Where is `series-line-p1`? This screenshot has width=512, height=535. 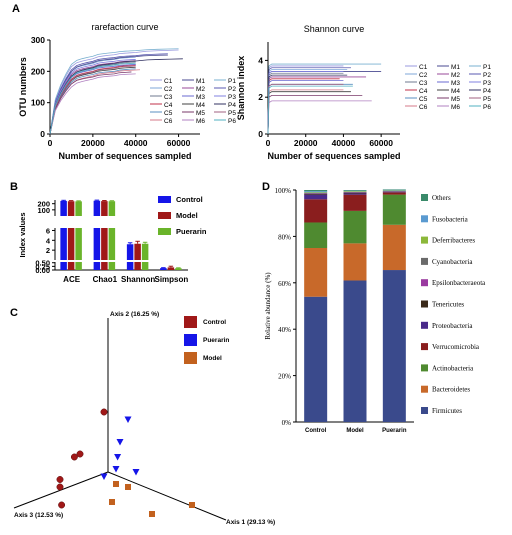
series-line-p1 is located at coordinates (324, 99).